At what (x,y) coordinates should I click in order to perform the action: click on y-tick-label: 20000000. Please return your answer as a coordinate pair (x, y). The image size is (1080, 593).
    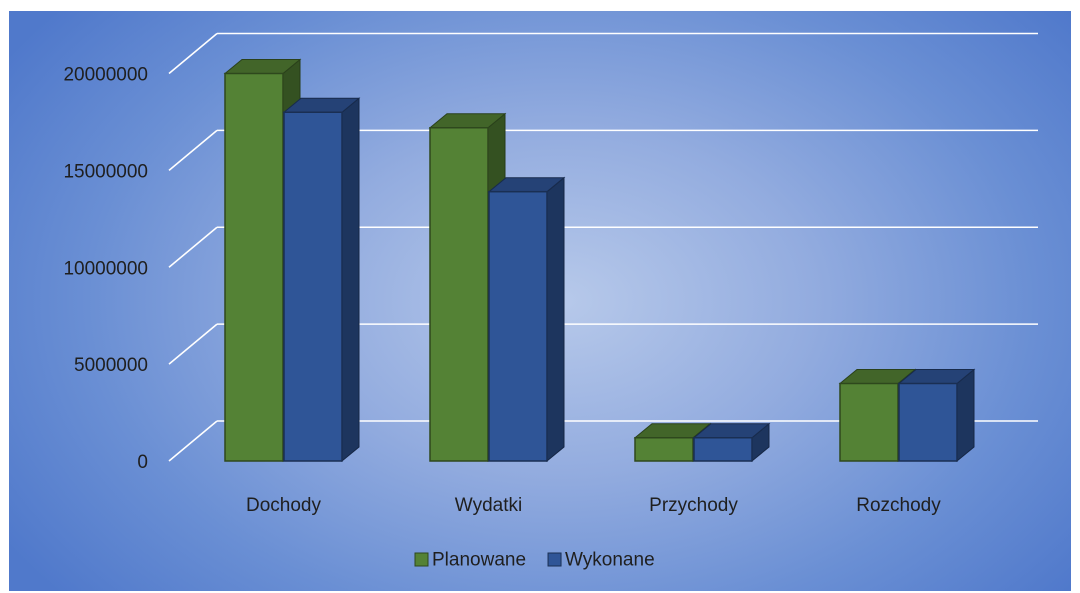
    Looking at the image, I should click on (105, 75).